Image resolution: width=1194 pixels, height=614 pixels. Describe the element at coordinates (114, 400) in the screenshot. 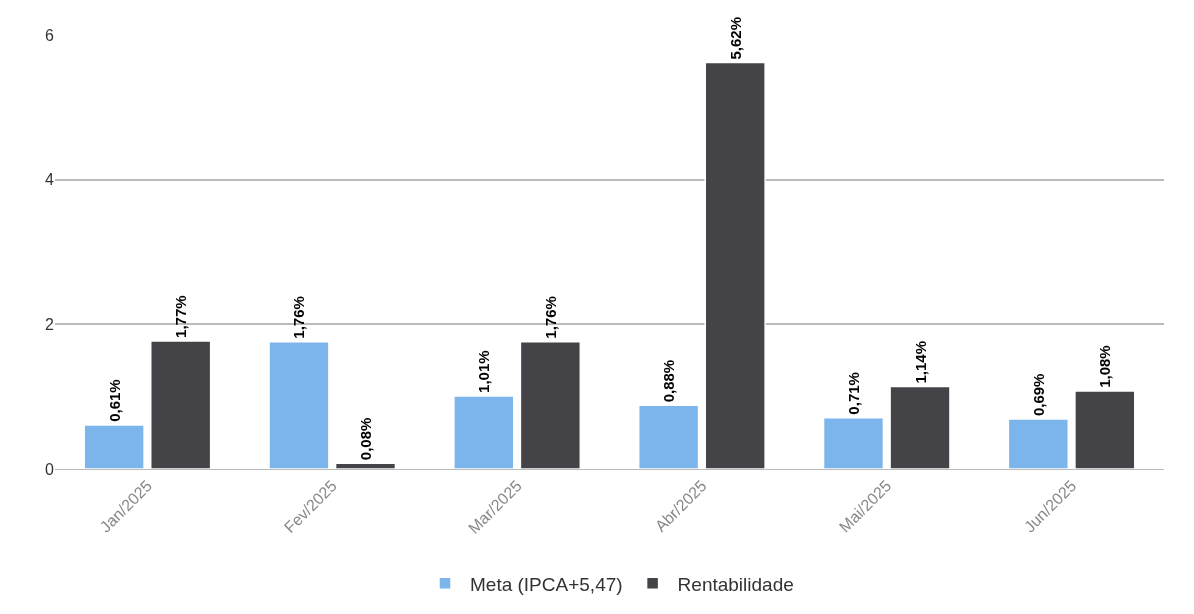

I see `data-label: 0,61%` at that location.